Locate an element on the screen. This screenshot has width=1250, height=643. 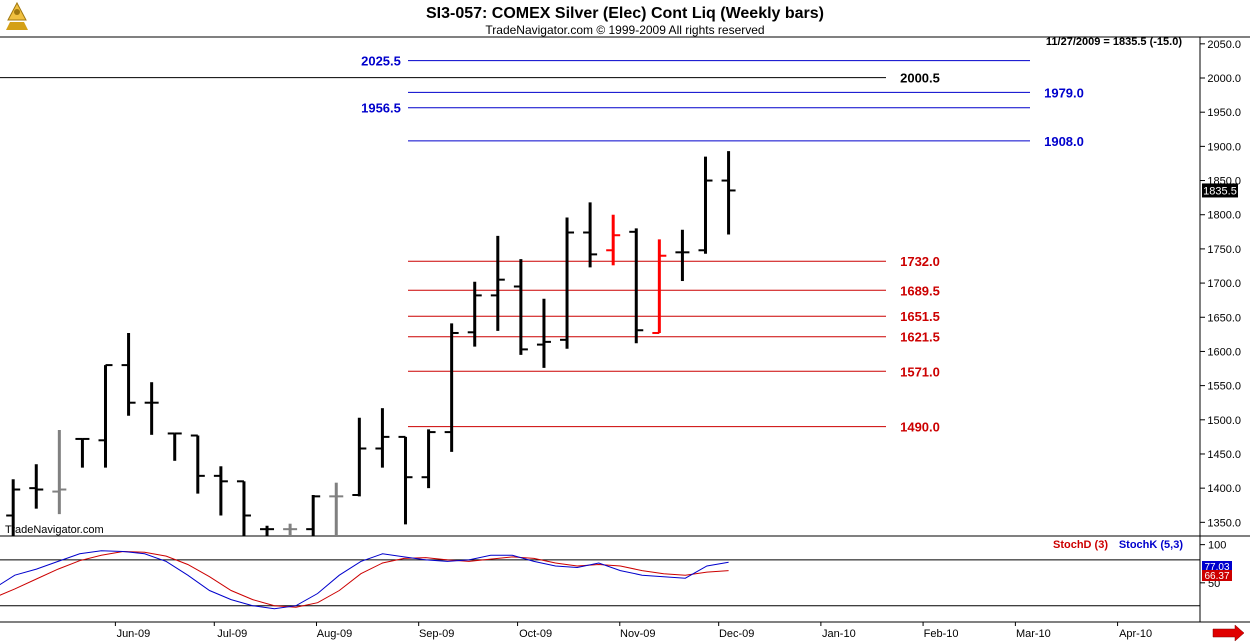
x-tick-label: Jan-10 is located at coordinates (839, 634).